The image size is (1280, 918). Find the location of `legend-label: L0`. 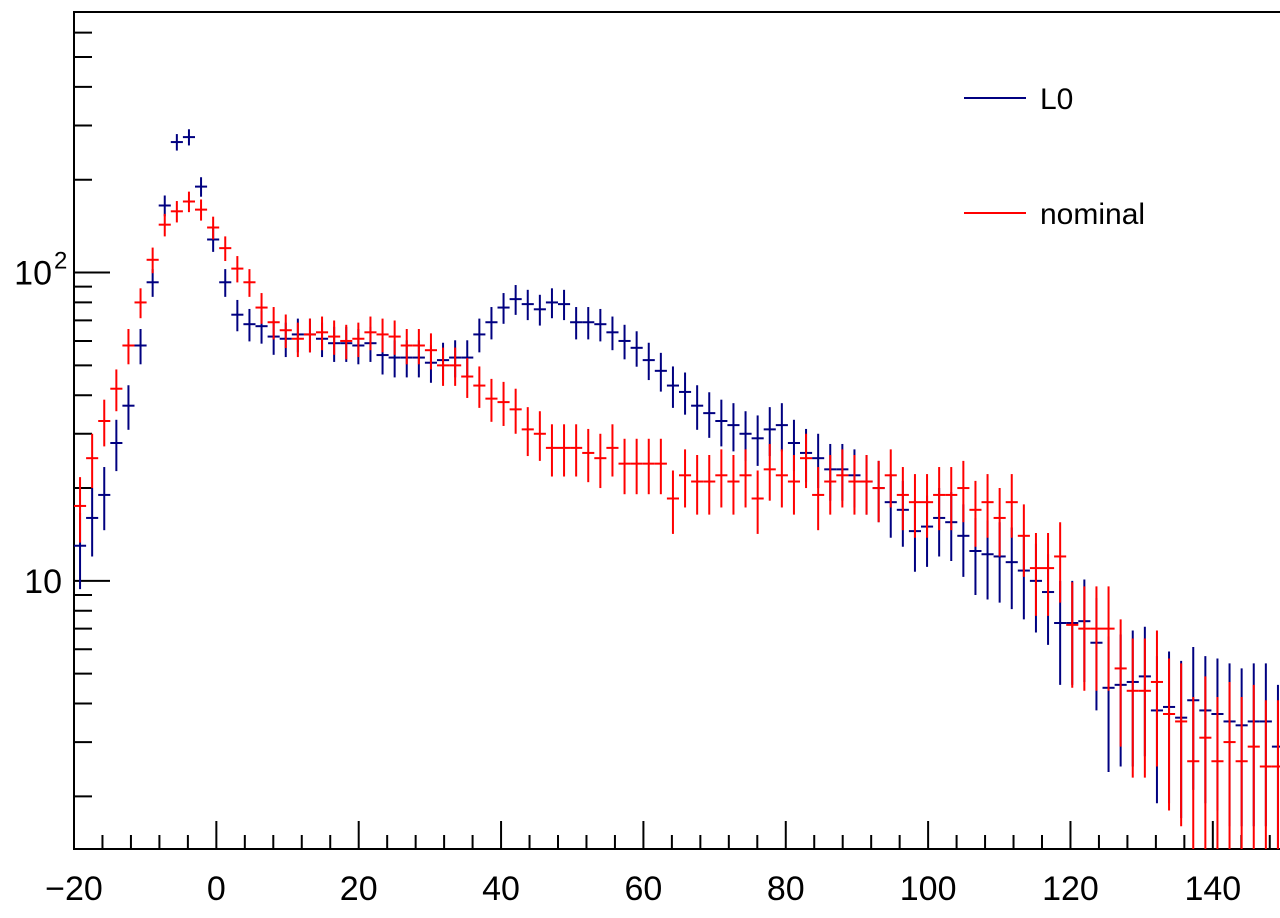

legend-label: L0 is located at coordinates (1056, 99).